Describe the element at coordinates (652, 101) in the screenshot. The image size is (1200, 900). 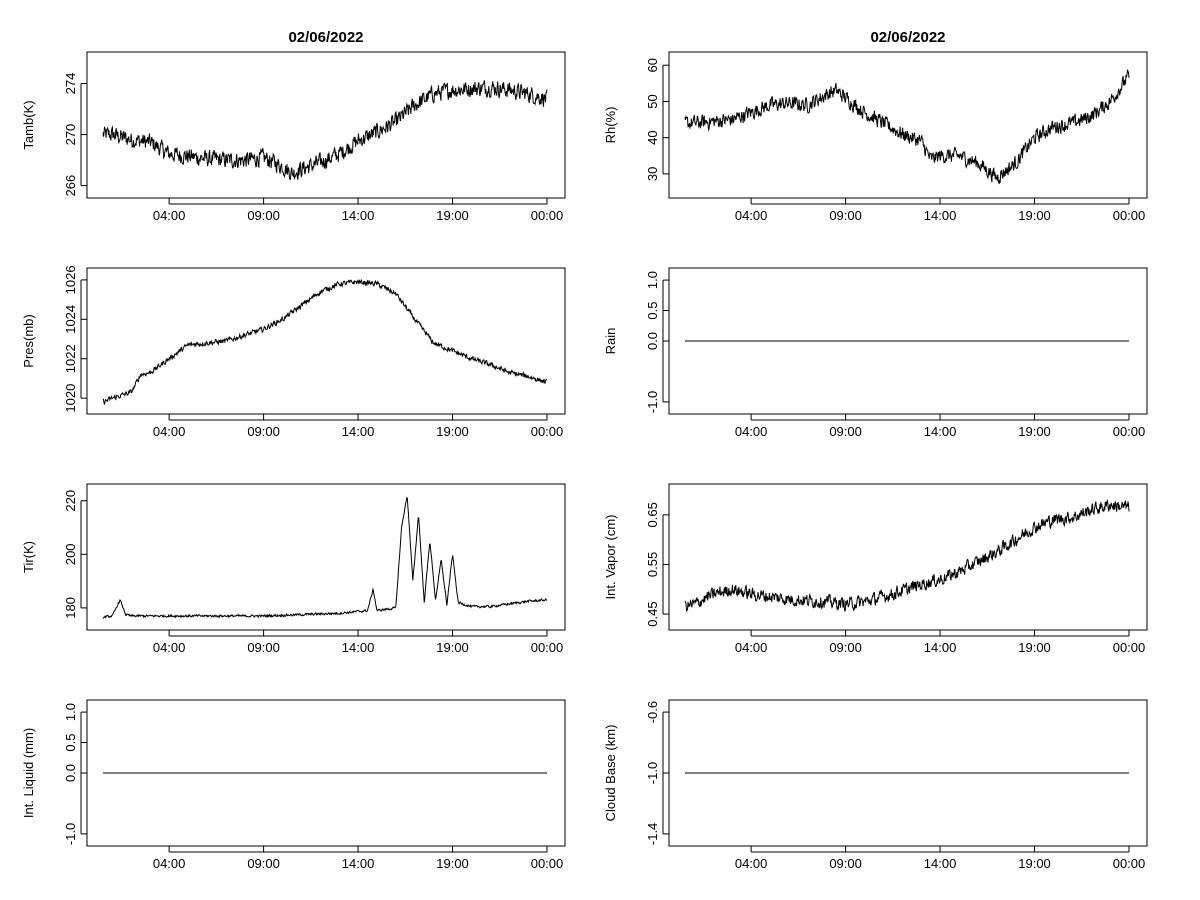
I see `y-tick-label: 50` at that location.